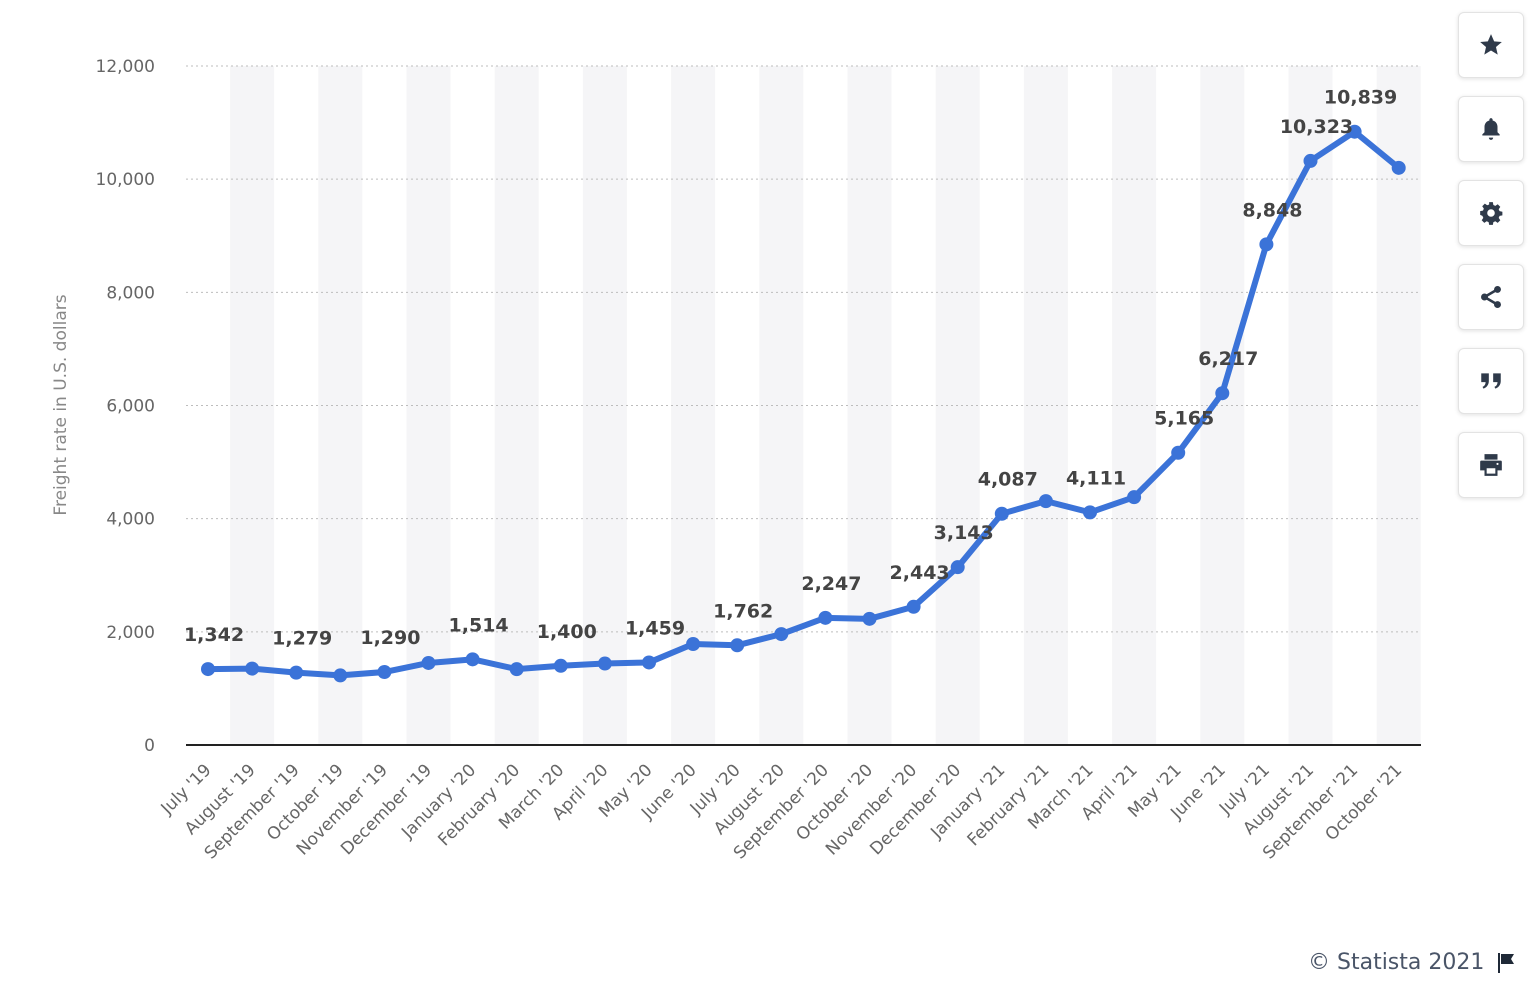  I want to click on print-icon, so click(1491, 465).